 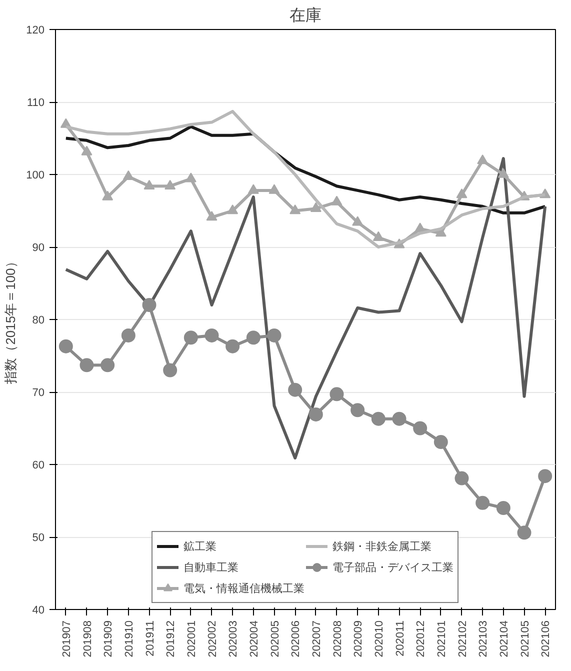 I want to click on y-axis-title: 指数（2015年＝100）, so click(x=10, y=320).